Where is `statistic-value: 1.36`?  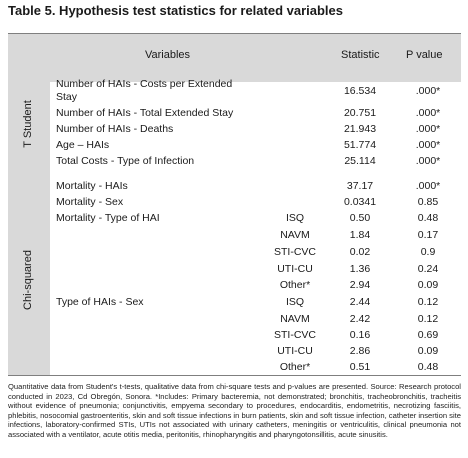 statistic-value: 1.36 is located at coordinates (360, 269).